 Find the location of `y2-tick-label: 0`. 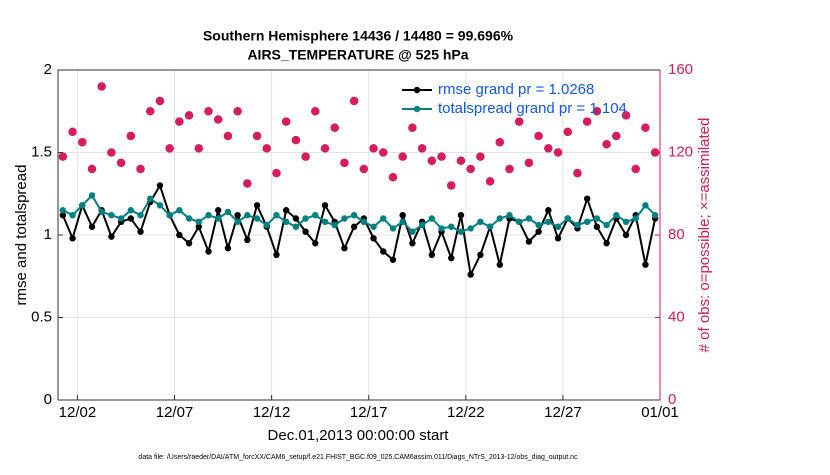

y2-tick-label: 0 is located at coordinates (672, 399).